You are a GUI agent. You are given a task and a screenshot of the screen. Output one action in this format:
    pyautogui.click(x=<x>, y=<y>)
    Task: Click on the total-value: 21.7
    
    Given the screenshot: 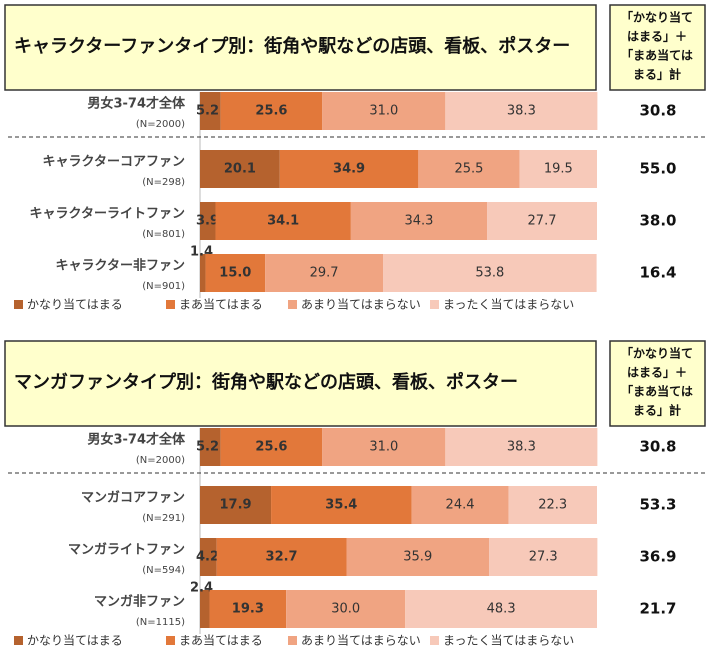 What is the action you would take?
    pyautogui.click(x=657, y=609)
    